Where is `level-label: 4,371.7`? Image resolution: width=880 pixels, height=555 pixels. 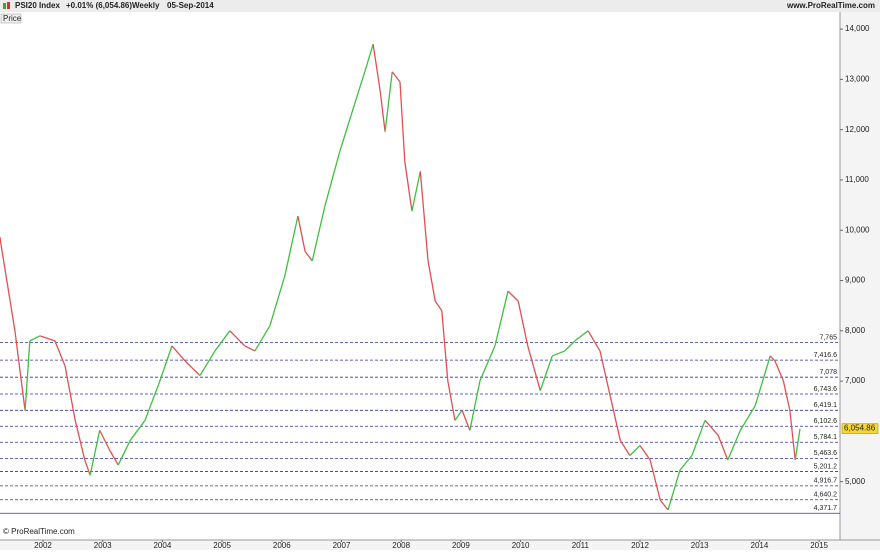 level-label: 4,371.7 is located at coordinates (825, 508).